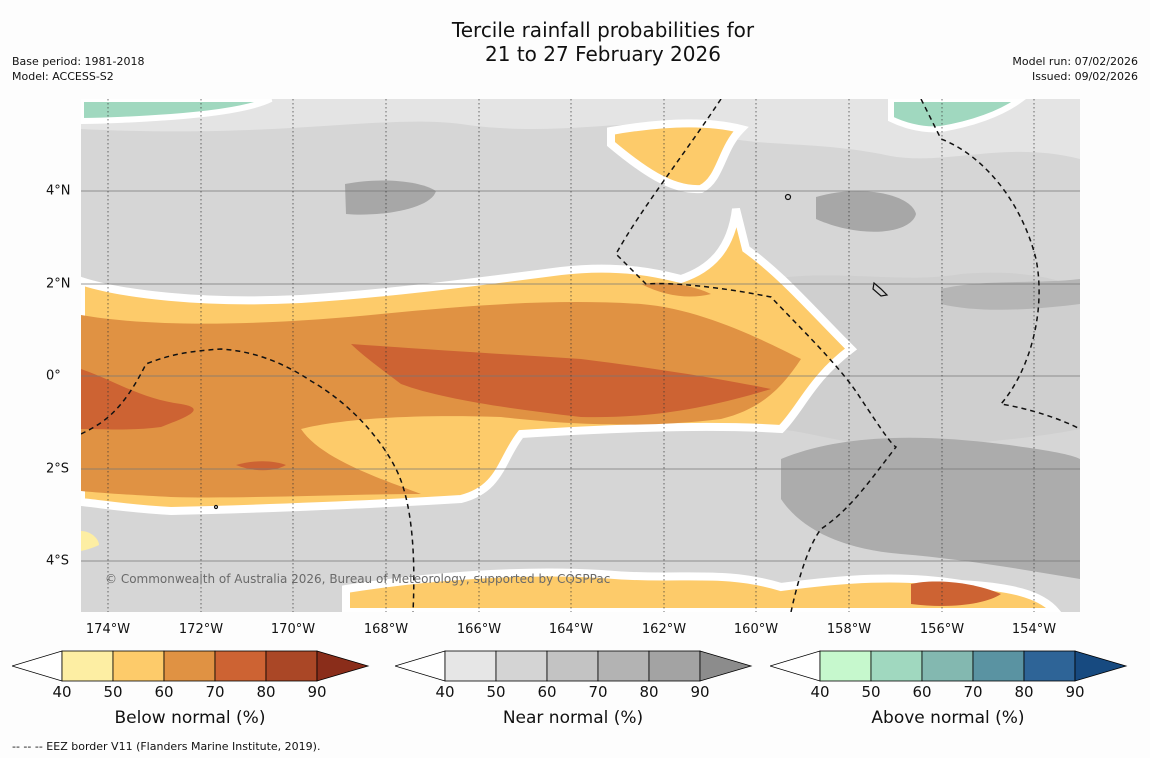 The width and height of the screenshot is (1150, 758). Describe the element at coordinates (390, 197) in the screenshot. I see `near-normal-70-patch` at that location.